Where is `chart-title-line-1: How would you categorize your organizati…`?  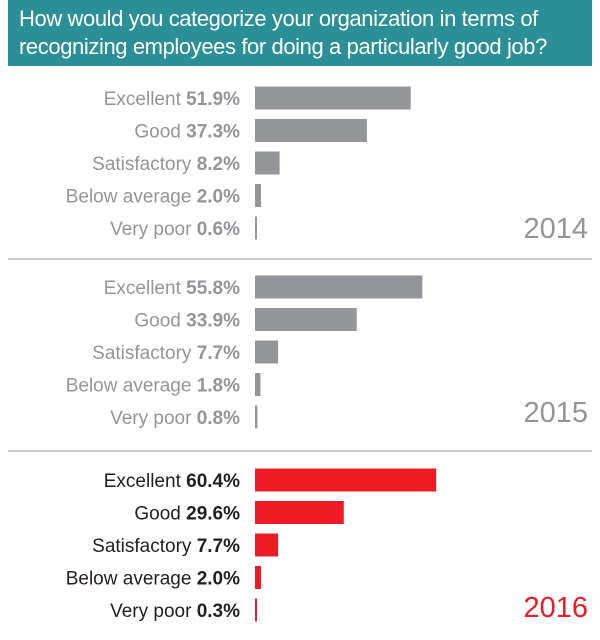 chart-title-line-1: How would you categorize your organizati… is located at coordinates (278, 18).